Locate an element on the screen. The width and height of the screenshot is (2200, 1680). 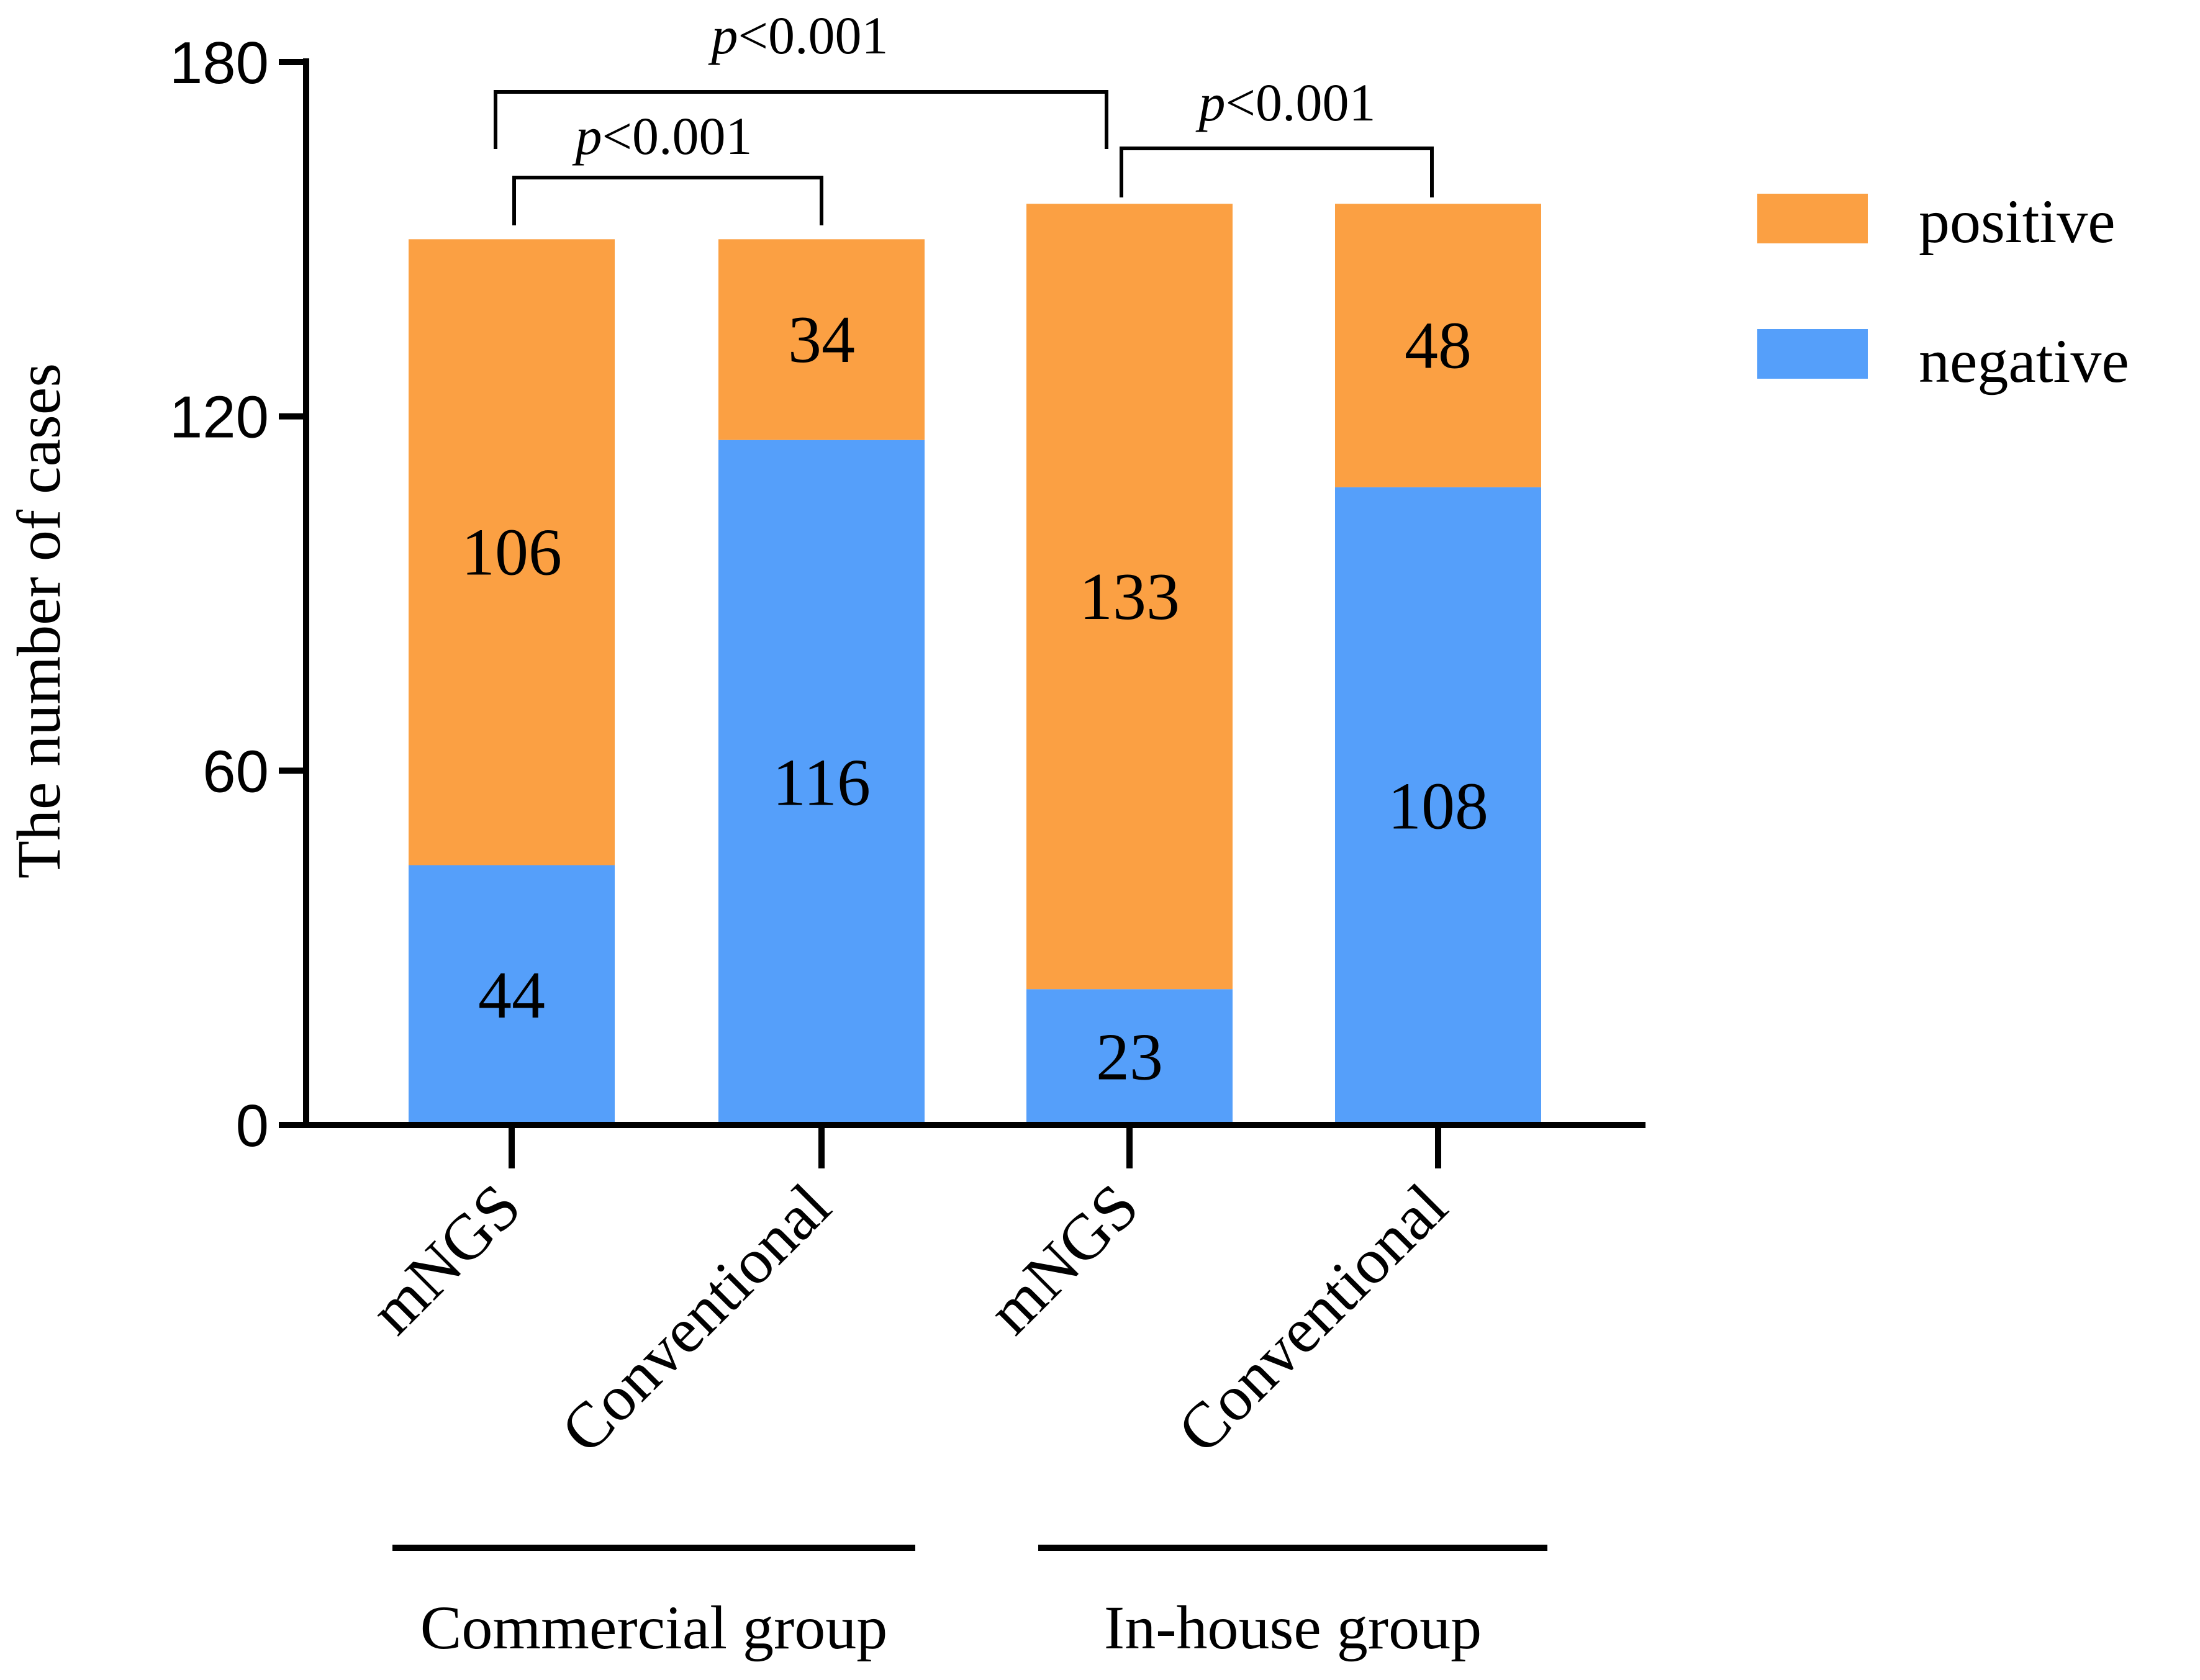
legend: positive negative is located at coordinates (1943, 291).